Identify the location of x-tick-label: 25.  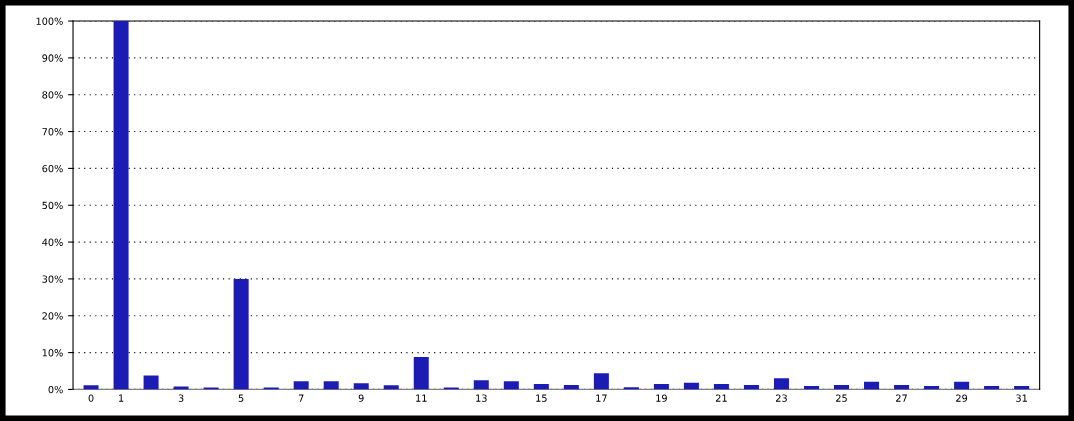
(841, 398).